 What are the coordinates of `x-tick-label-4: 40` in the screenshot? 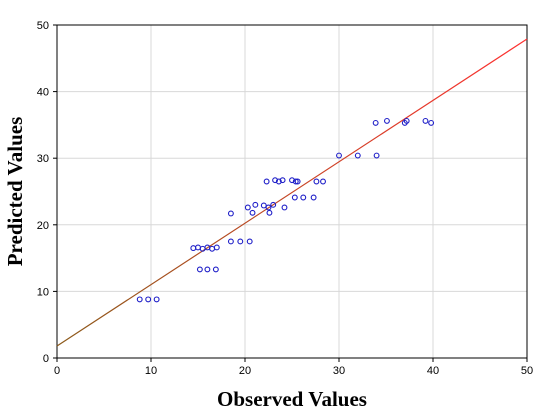 It's located at (433, 371).